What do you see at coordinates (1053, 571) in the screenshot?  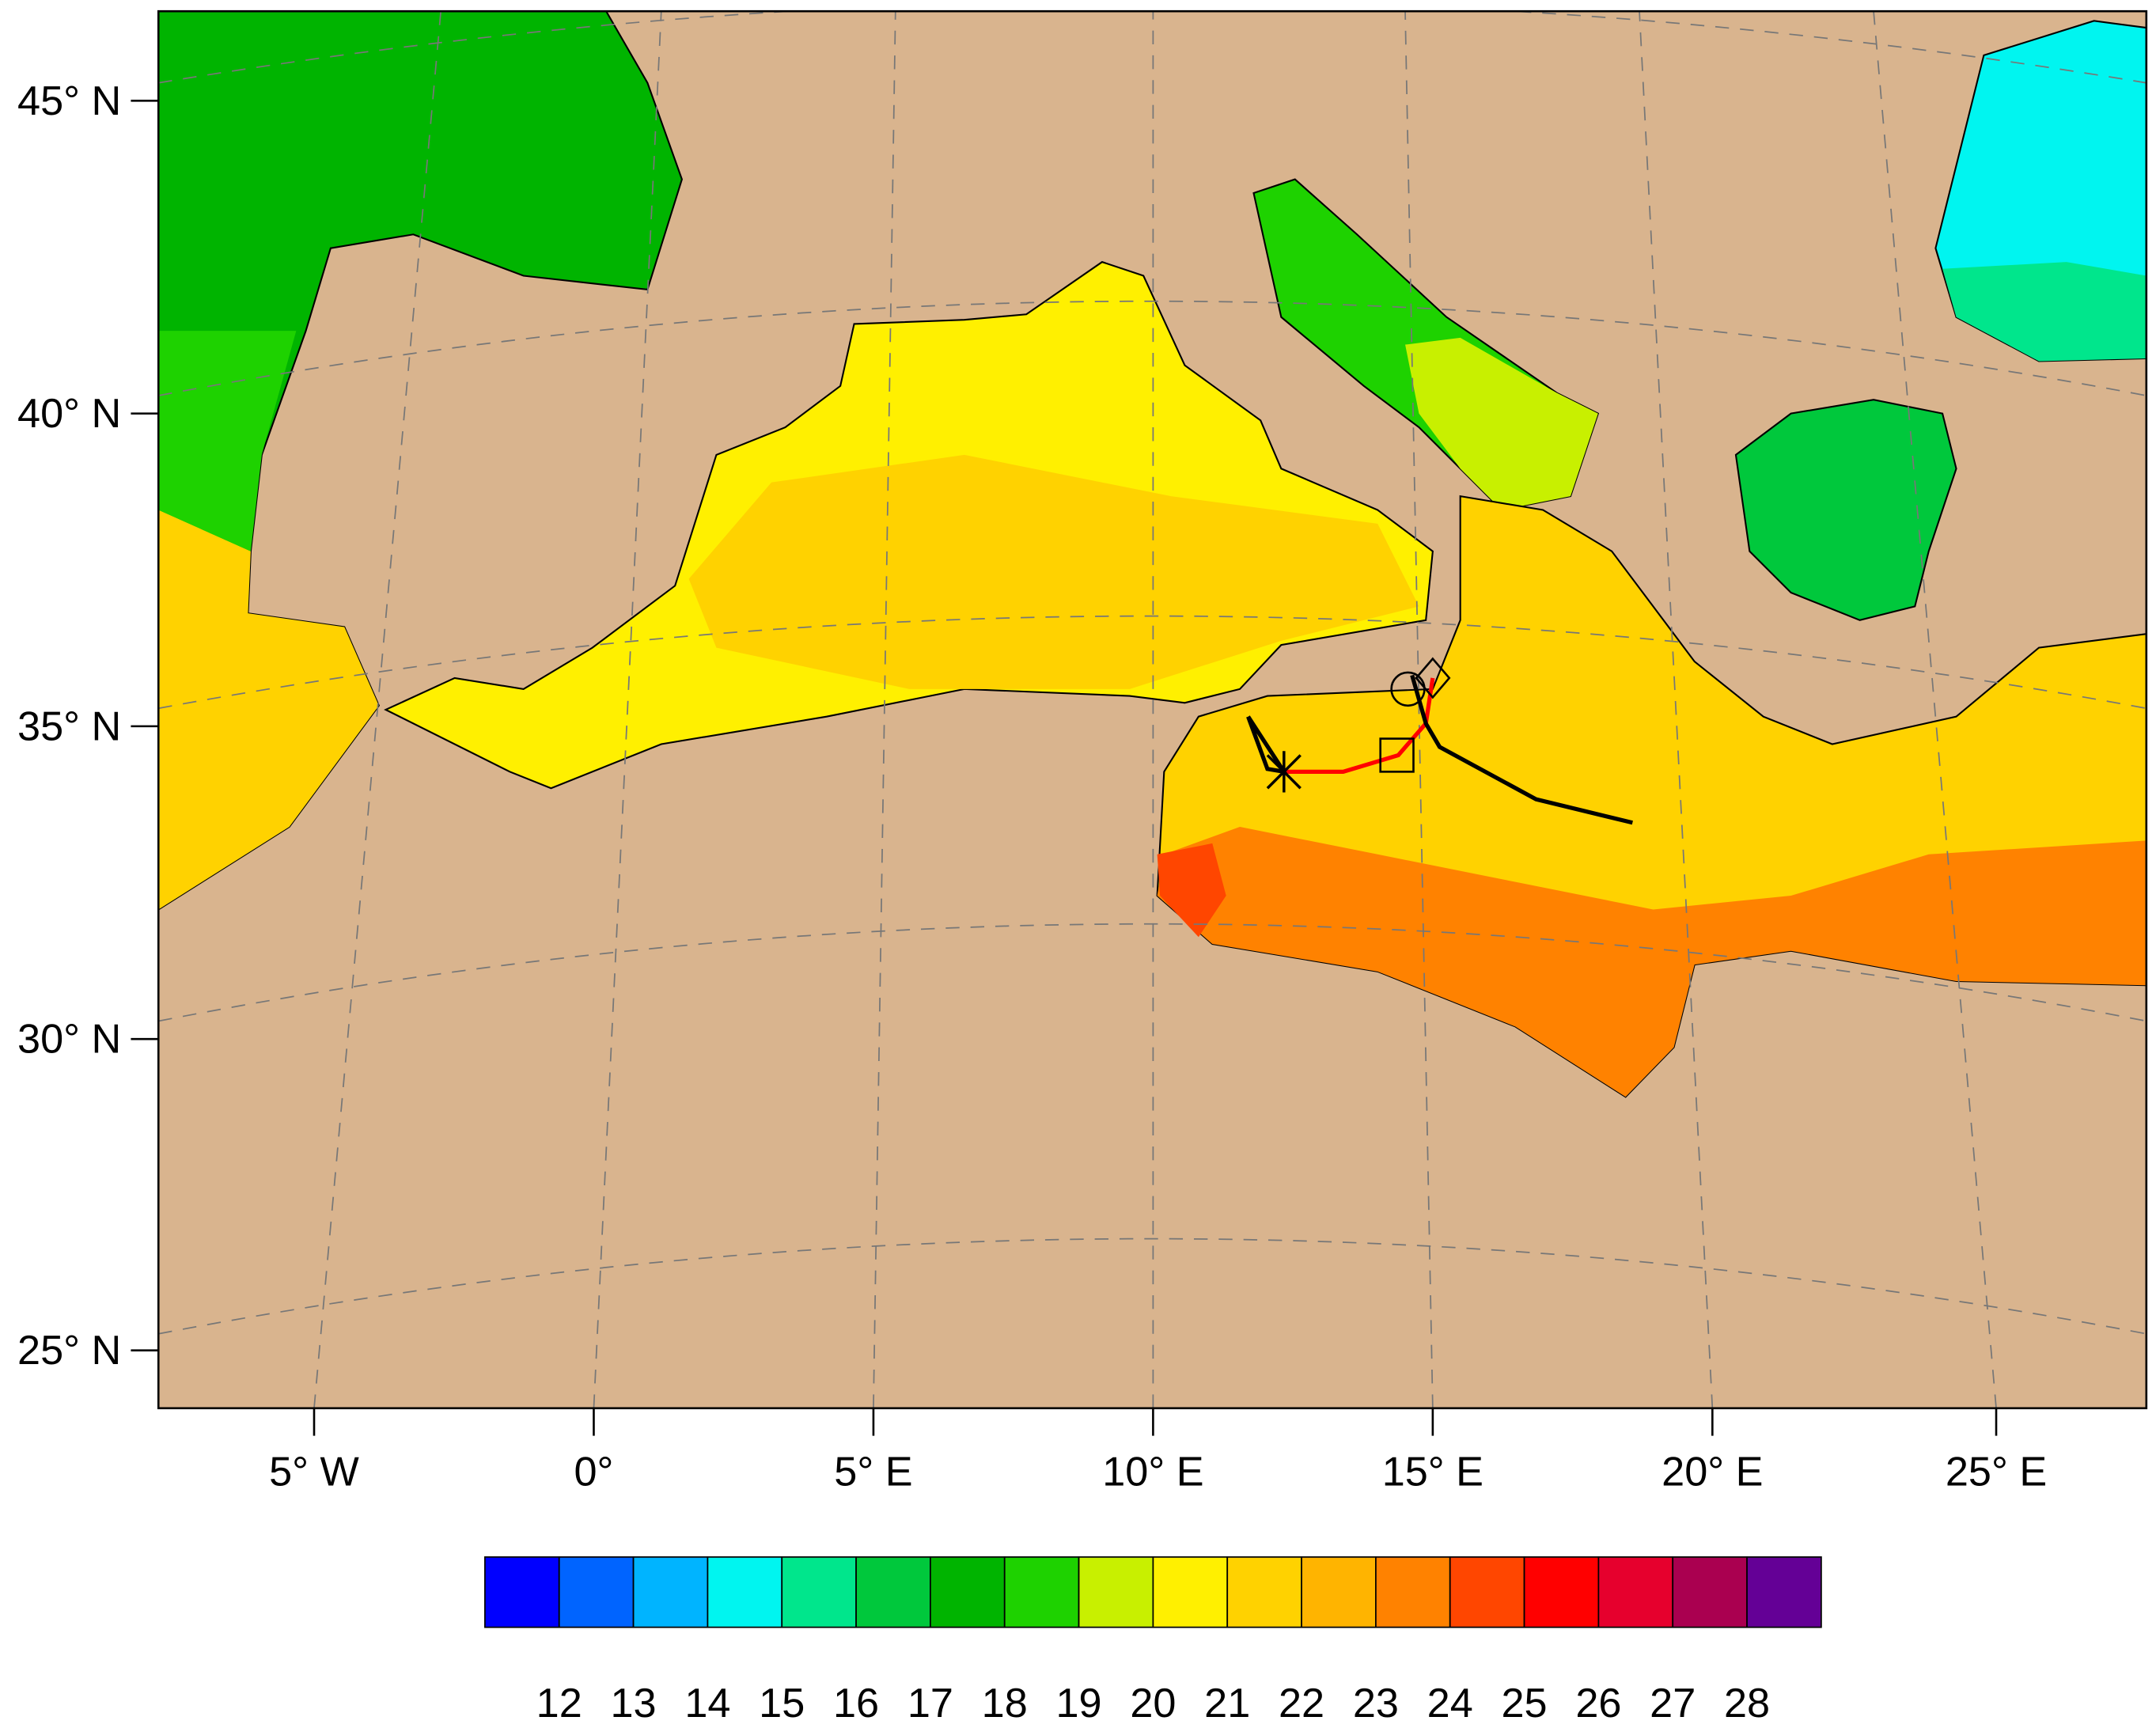 I see `western-med-warm` at bounding box center [1053, 571].